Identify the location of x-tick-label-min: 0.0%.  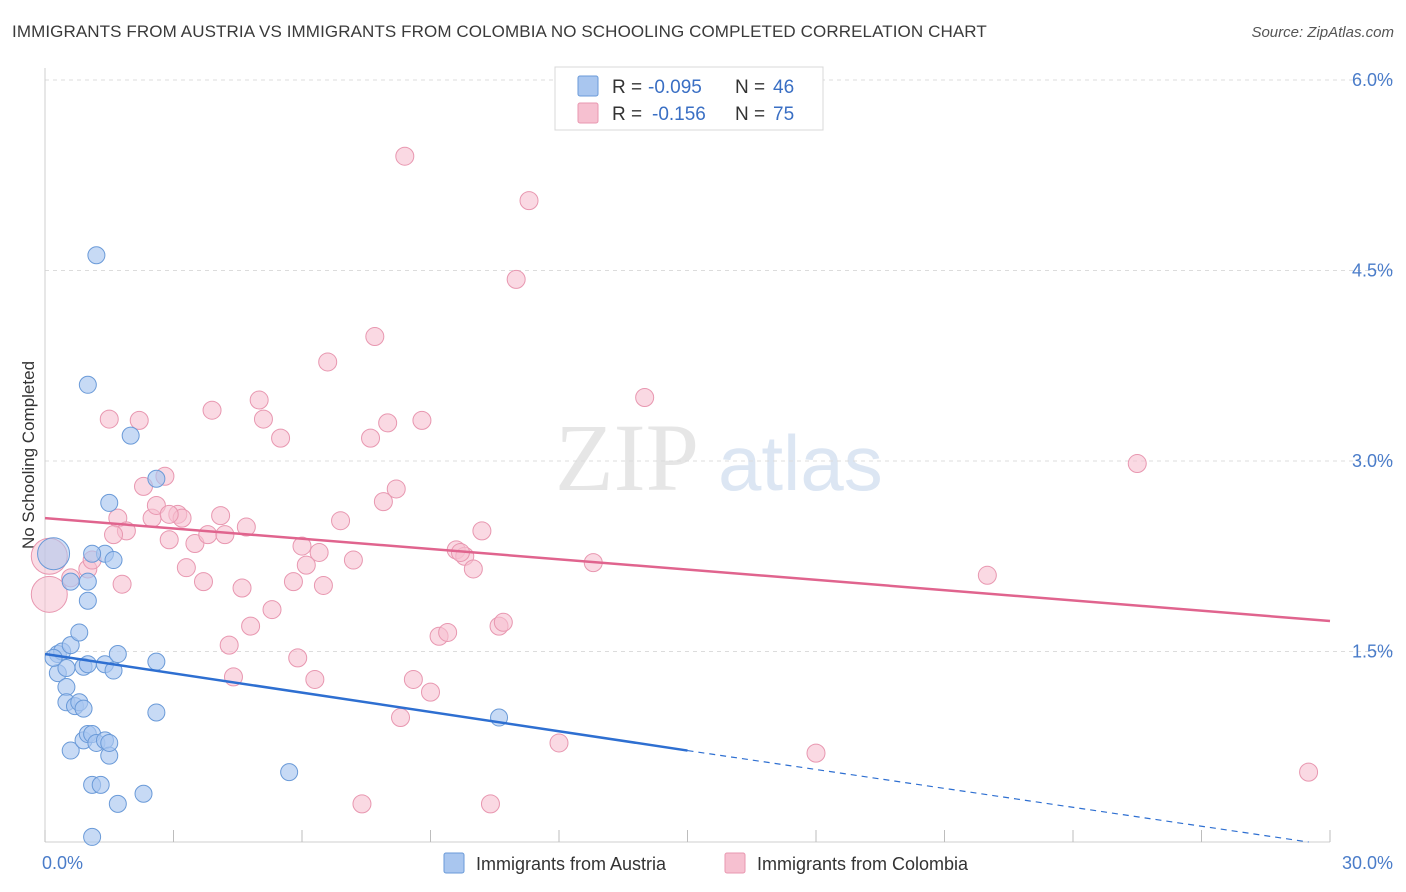
(62, 863).